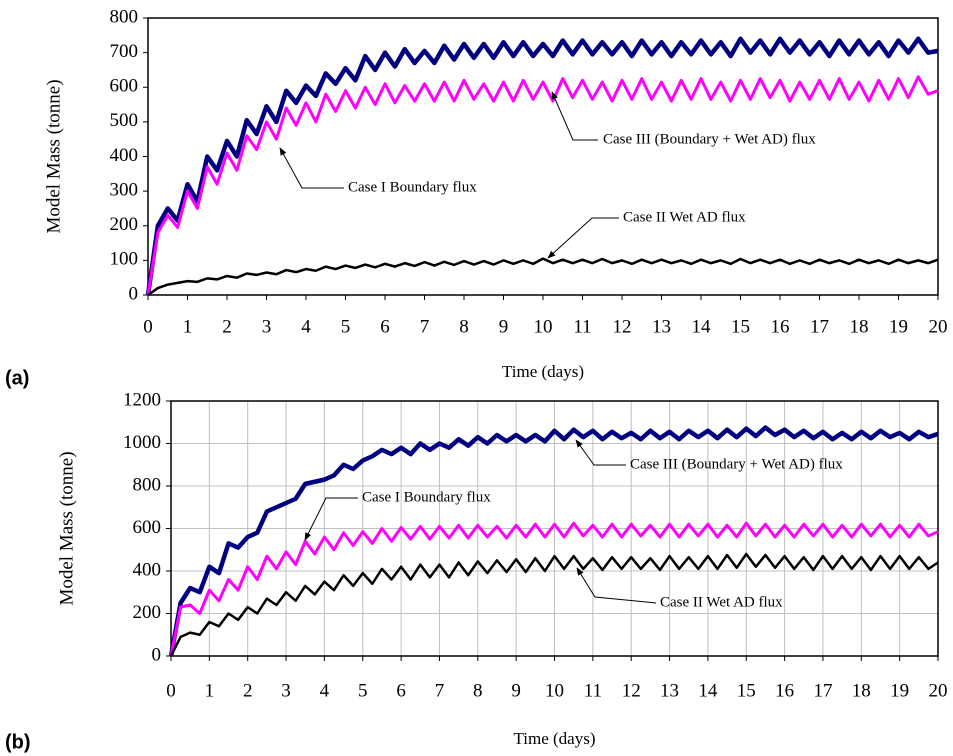 This screenshot has width=953, height=756. I want to click on y-tick-label: 100, so click(124, 259).